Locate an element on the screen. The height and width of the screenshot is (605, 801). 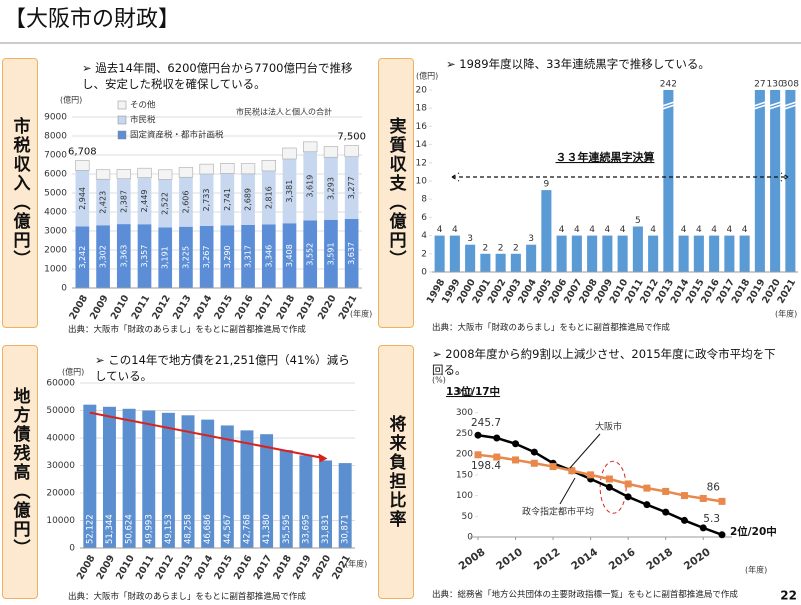
y-tick-label: 9000 is located at coordinates (55, 118).